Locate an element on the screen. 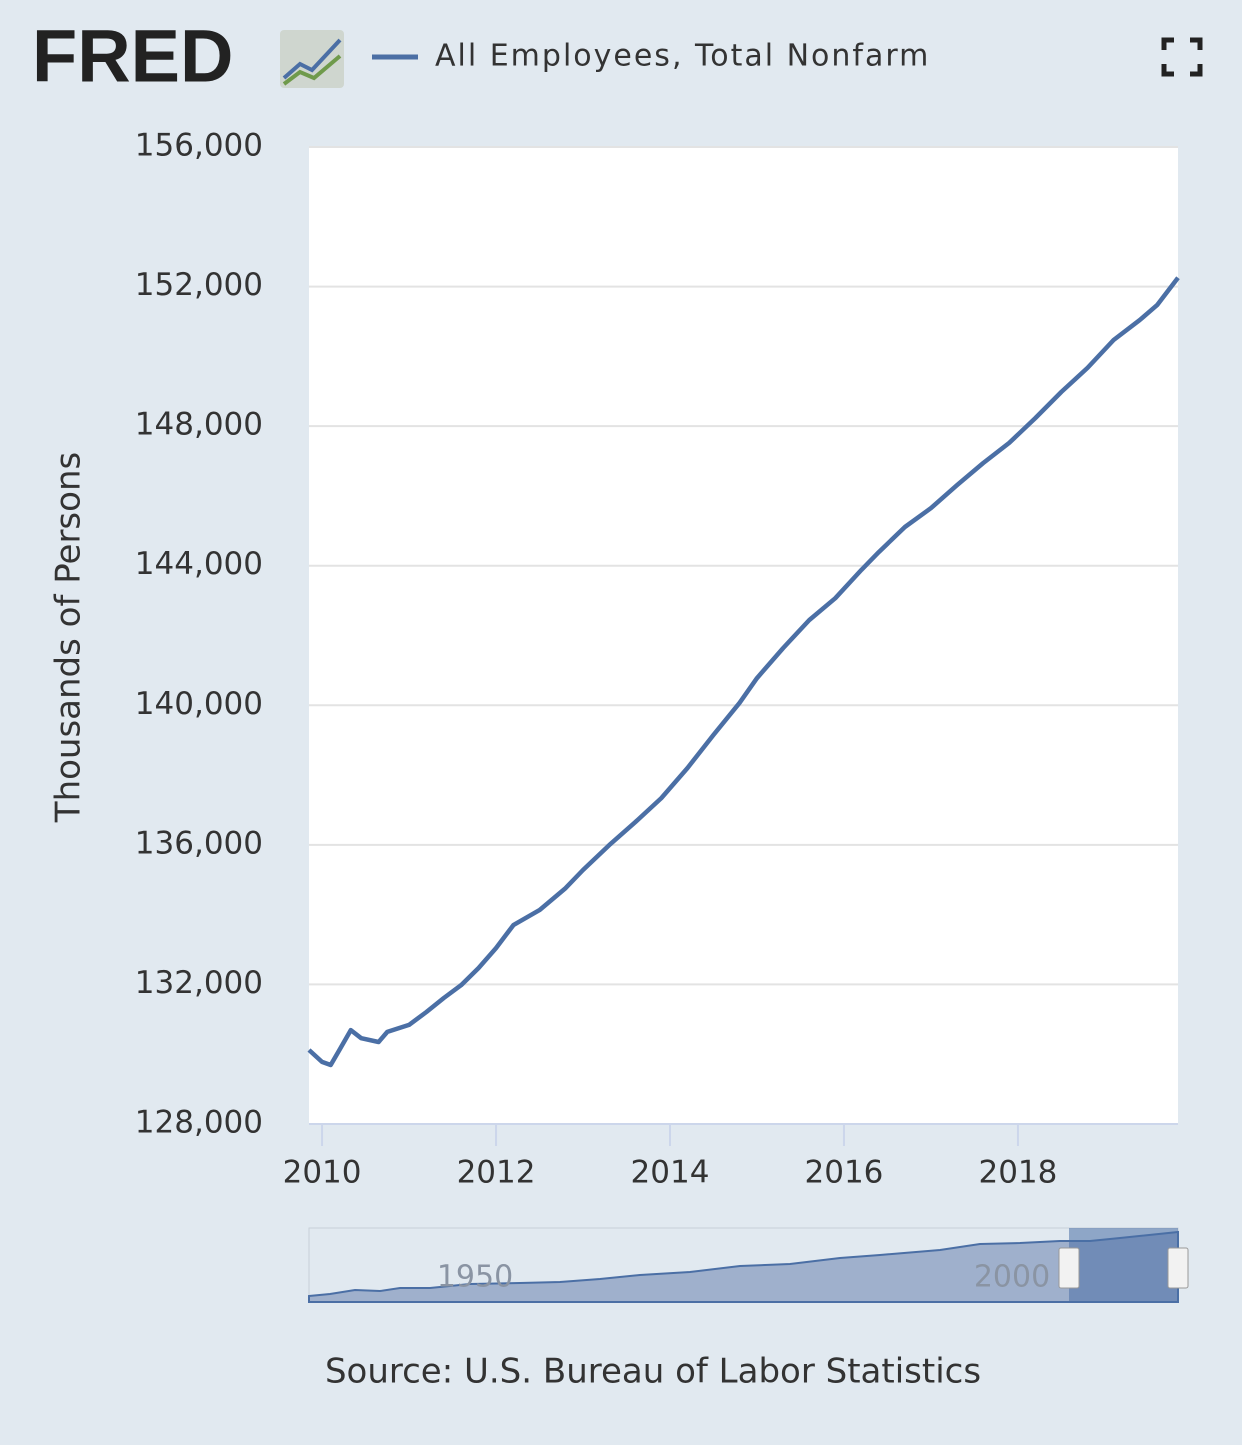 Image resolution: width=1242 pixels, height=1445 pixels. y-axis-label: Thousands of Persons is located at coordinates (69, 637).